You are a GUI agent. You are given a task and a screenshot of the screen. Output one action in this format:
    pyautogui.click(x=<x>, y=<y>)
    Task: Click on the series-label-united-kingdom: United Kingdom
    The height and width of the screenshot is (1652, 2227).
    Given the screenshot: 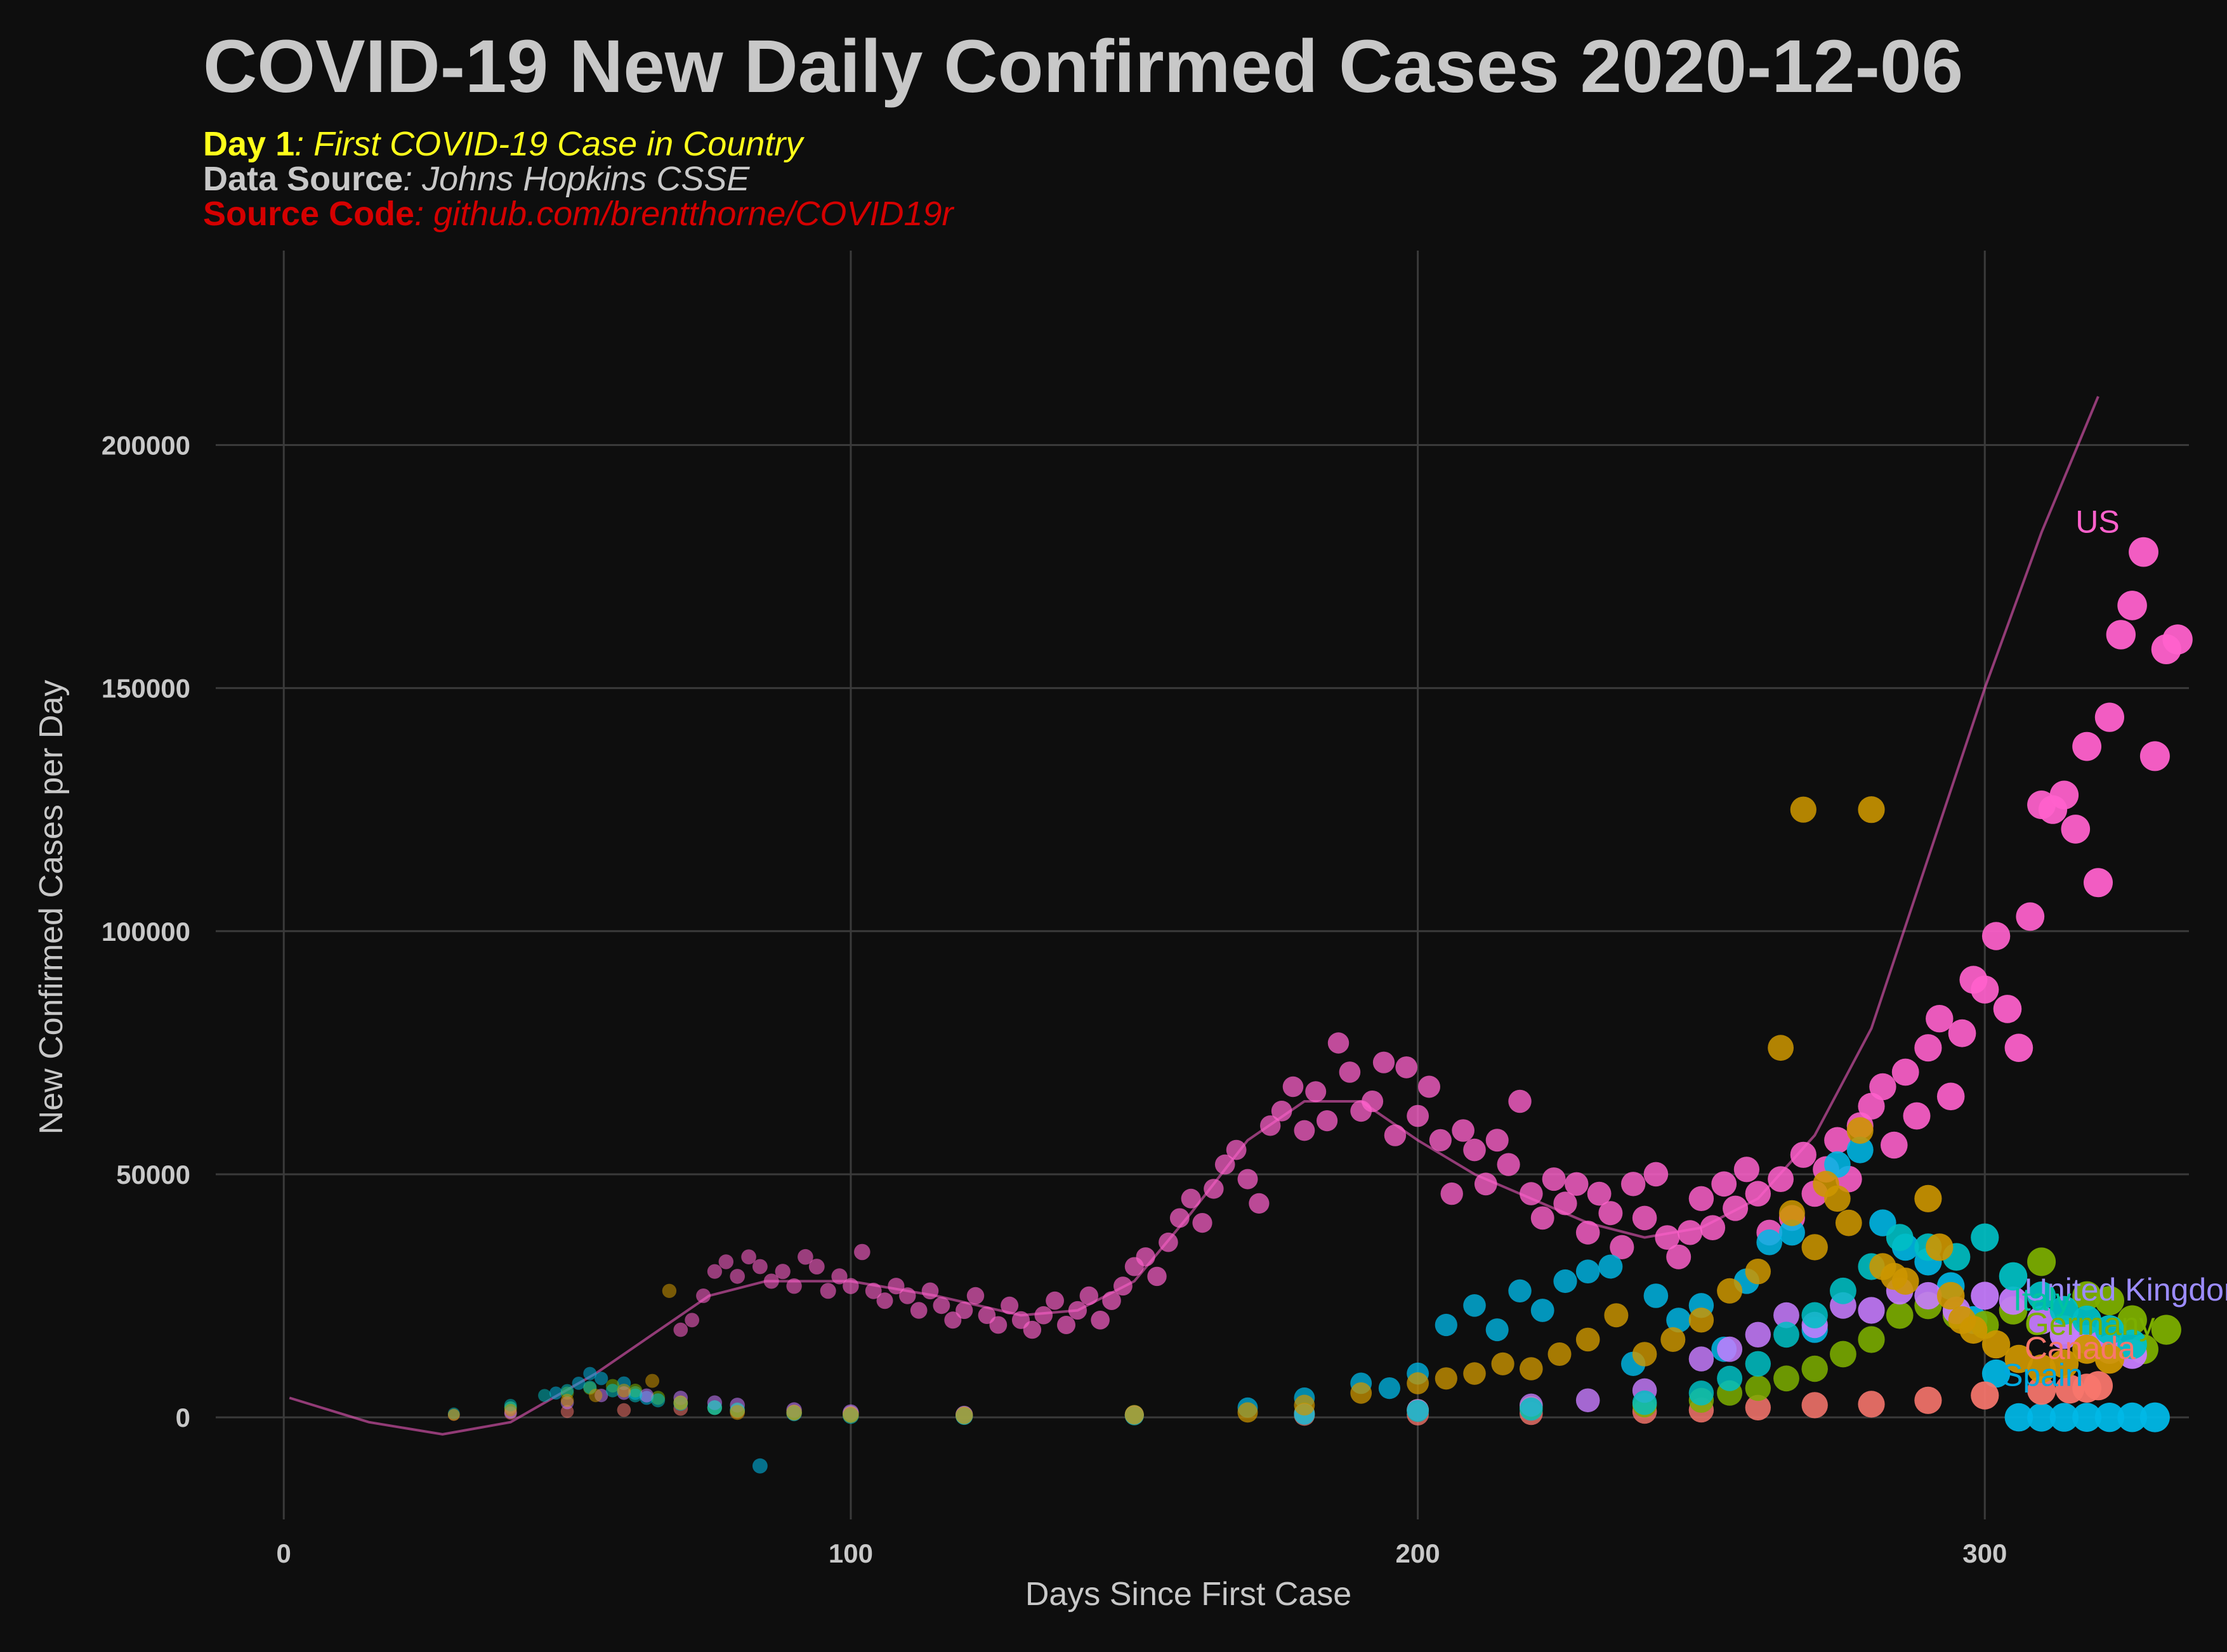 What is the action you would take?
    pyautogui.click(x=2126, y=1290)
    